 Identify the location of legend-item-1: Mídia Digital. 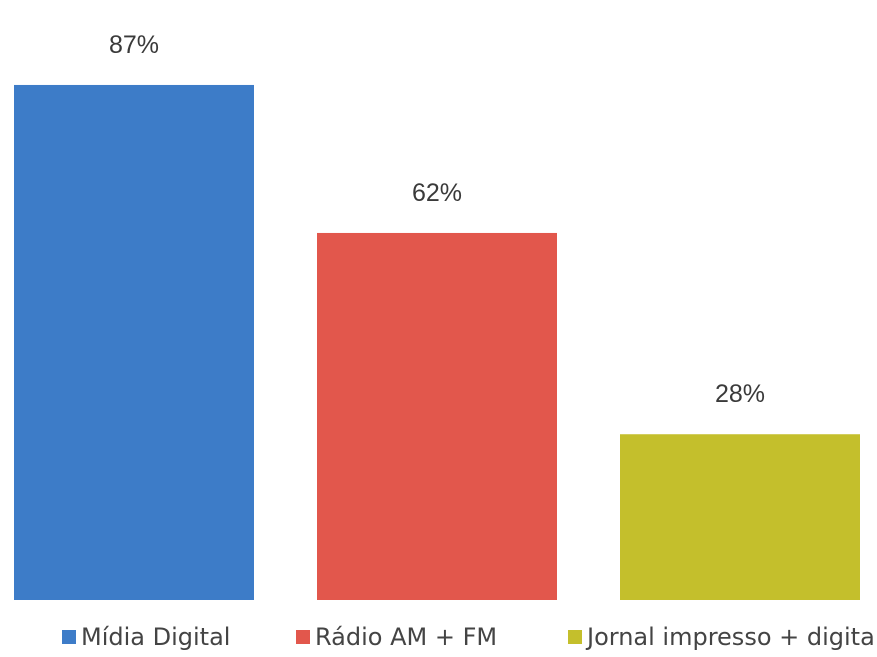
(146, 637).